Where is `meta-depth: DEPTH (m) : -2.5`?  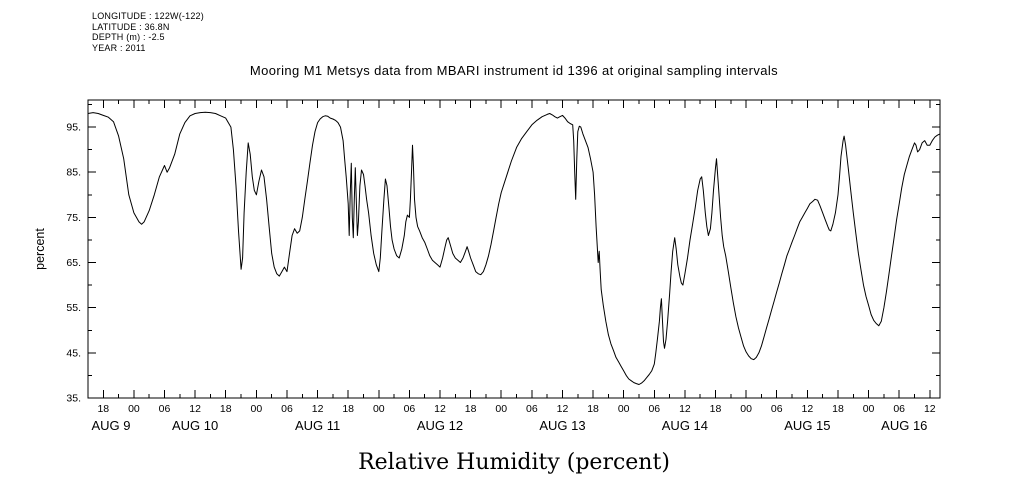 meta-depth: DEPTH (m) : -2.5 is located at coordinates (128, 37).